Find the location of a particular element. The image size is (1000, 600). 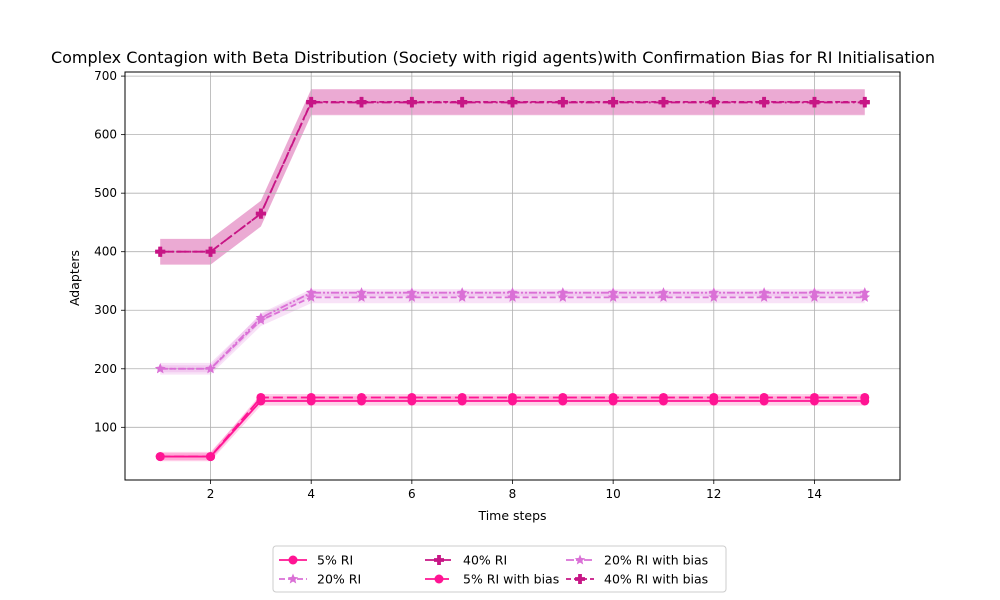

y-tick-label: 700 is located at coordinates (105, 76).